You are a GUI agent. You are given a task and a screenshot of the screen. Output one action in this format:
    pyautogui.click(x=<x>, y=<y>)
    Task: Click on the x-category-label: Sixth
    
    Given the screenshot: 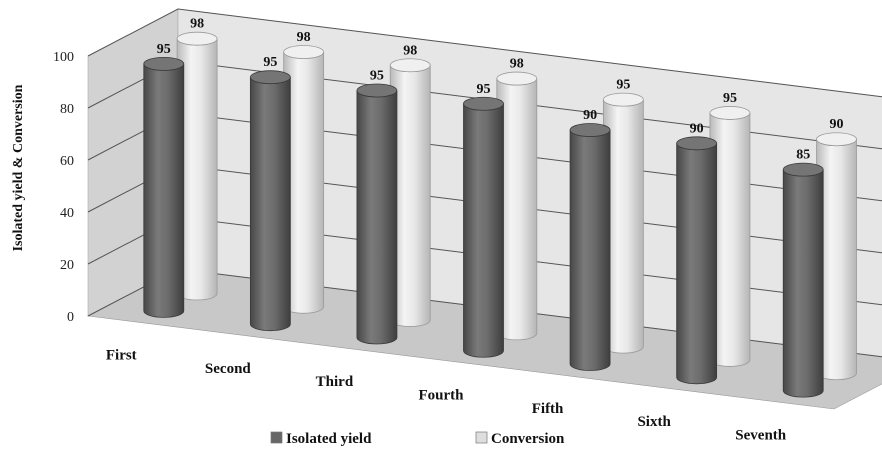 What is the action you would take?
    pyautogui.click(x=654, y=422)
    